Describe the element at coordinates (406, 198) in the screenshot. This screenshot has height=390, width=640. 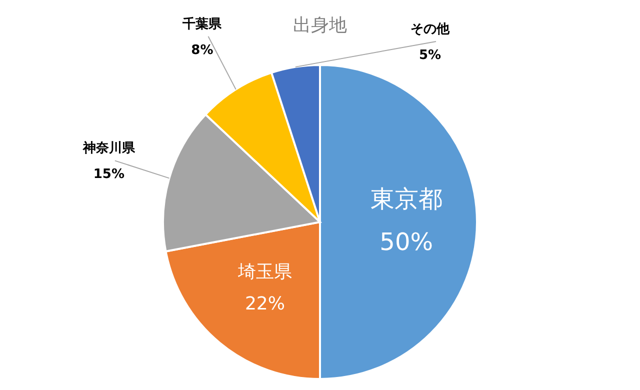
I see `slice-label: 東京都` at that location.